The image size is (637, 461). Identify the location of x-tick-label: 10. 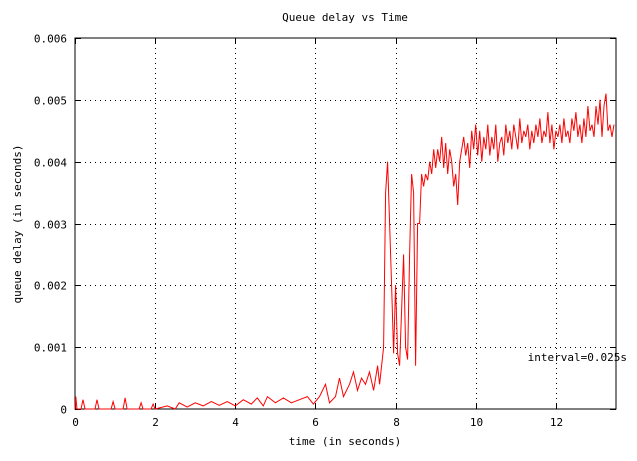
(476, 422).